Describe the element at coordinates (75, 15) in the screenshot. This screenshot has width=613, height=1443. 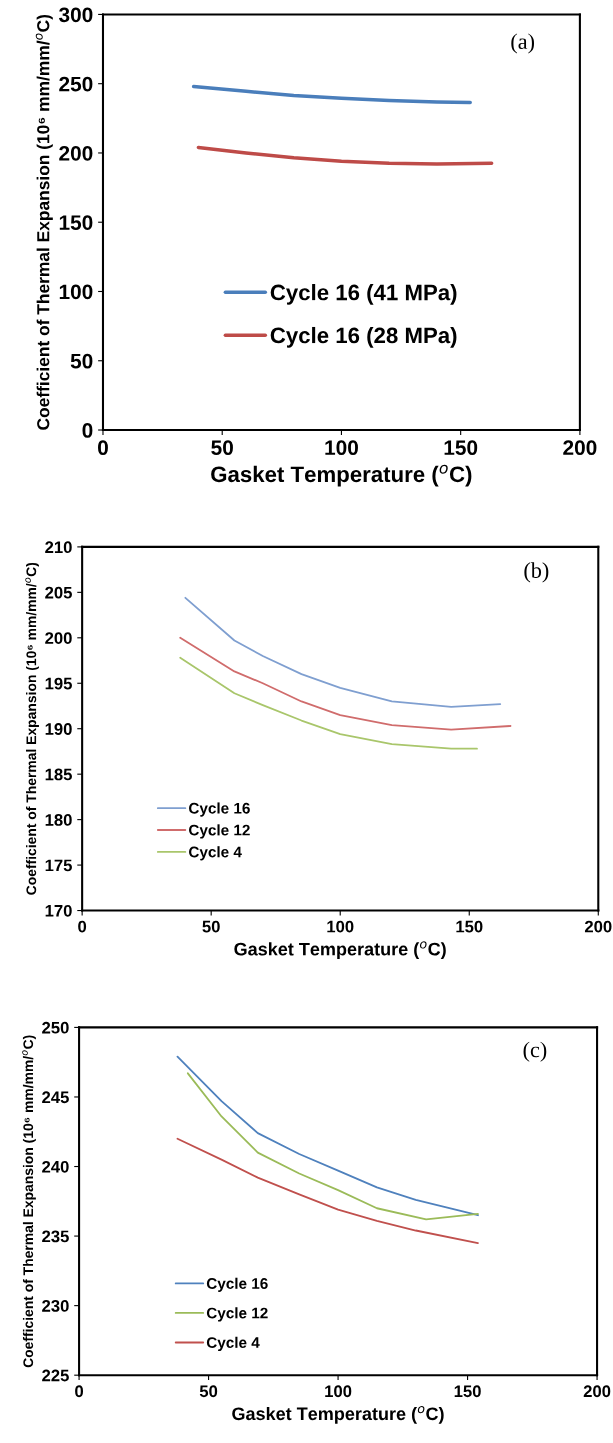
I see `y-tick-label: 300` at that location.